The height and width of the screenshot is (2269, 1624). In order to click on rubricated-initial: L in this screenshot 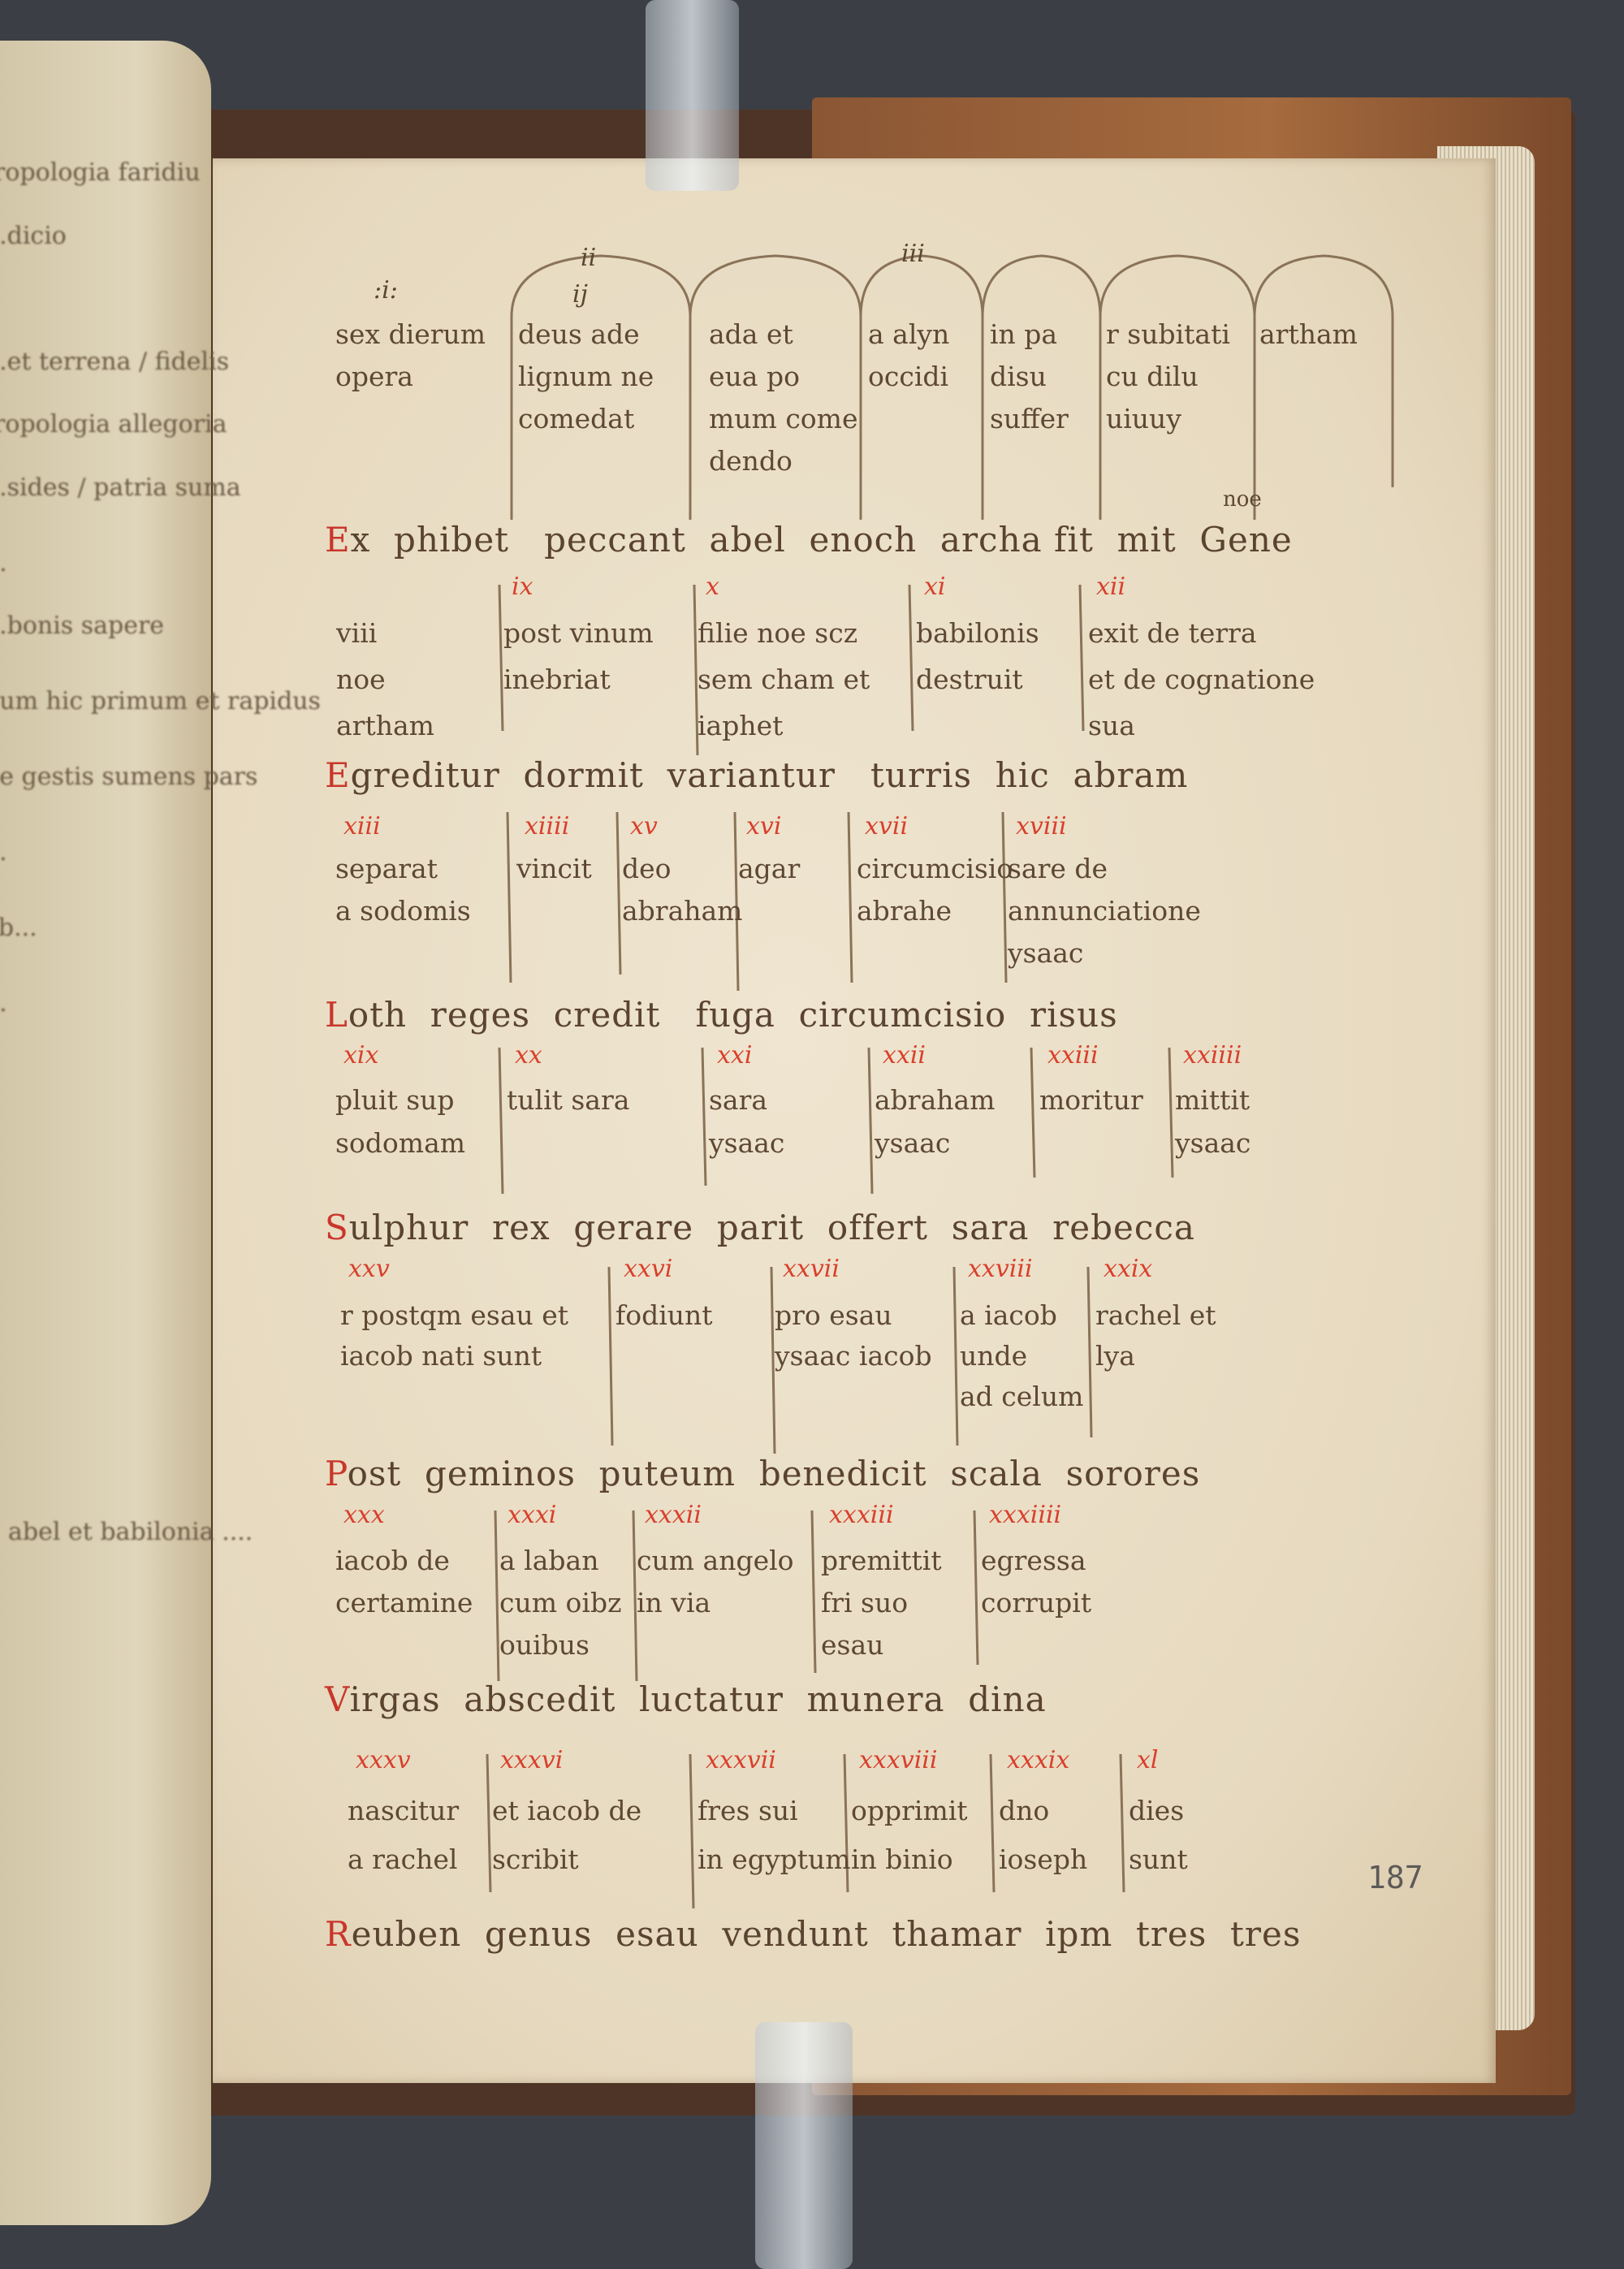, I will do `click(337, 1015)`.